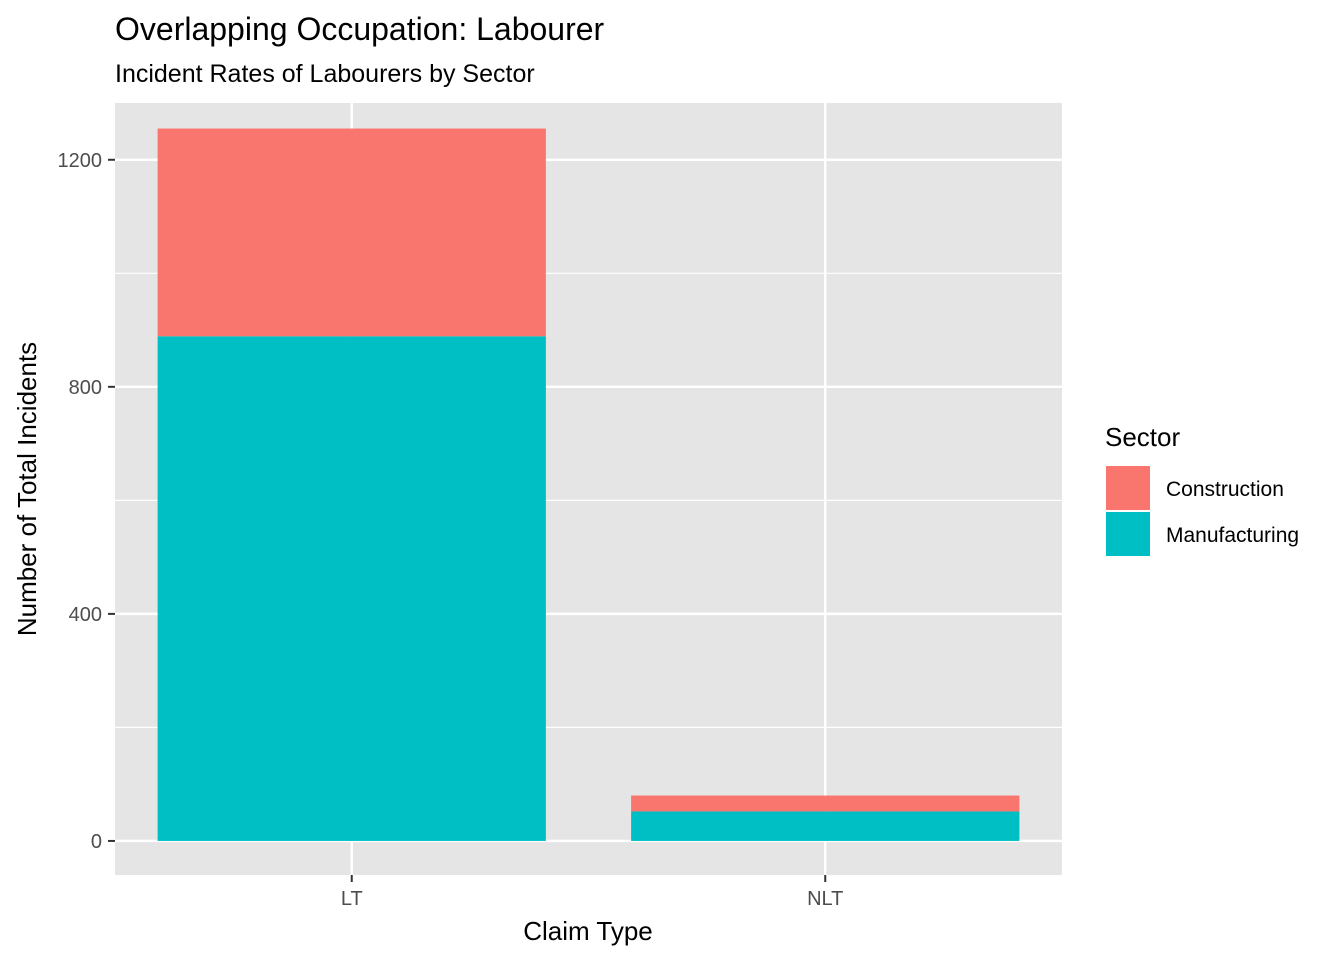  I want to click on y-tick-label: 1200, so click(80, 161).